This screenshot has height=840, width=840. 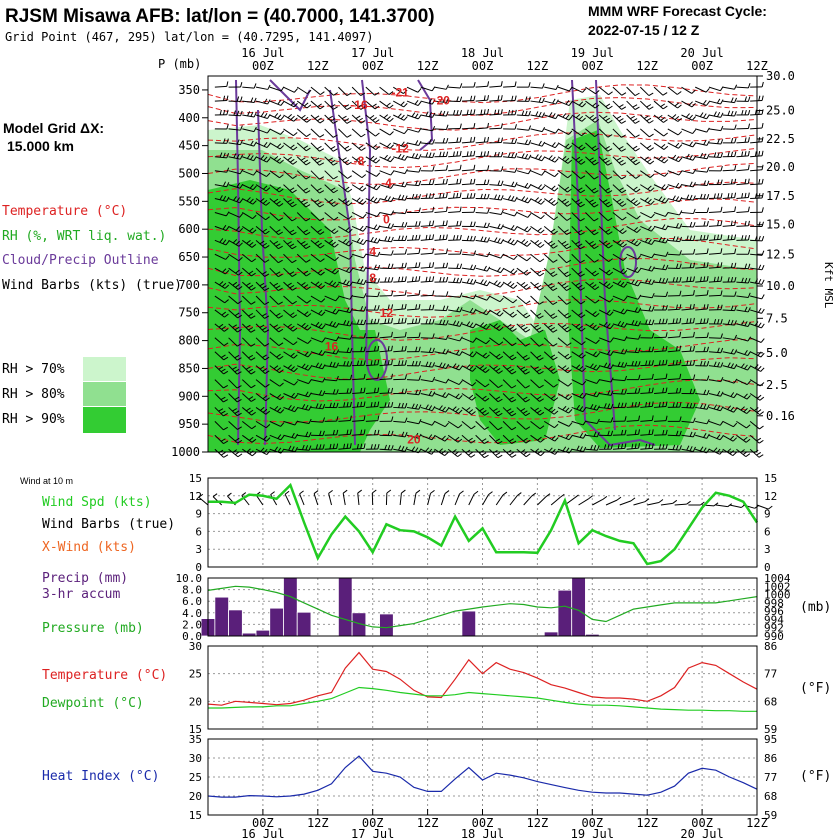 What do you see at coordinates (613, 263) in the screenshot?
I see `cloud-outline-right` at bounding box center [613, 263].